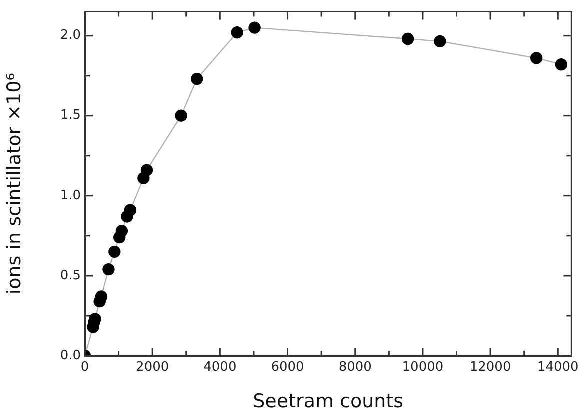  What do you see at coordinates (70, 356) in the screenshot?
I see `y-tick-label: 0.0` at bounding box center [70, 356].